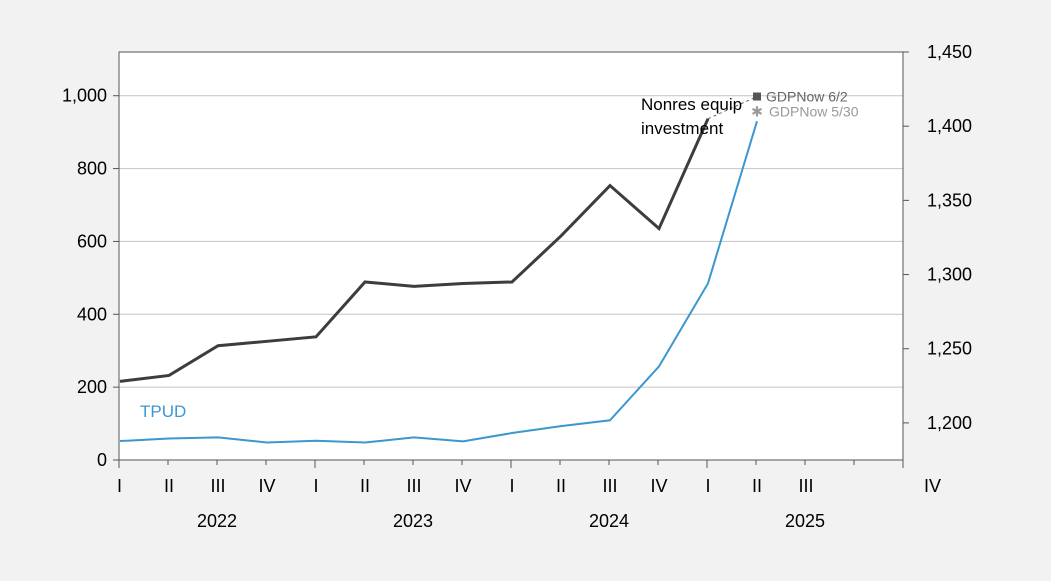  What do you see at coordinates (92, 387) in the screenshot?
I see `y-left-tick-label: 200` at bounding box center [92, 387].